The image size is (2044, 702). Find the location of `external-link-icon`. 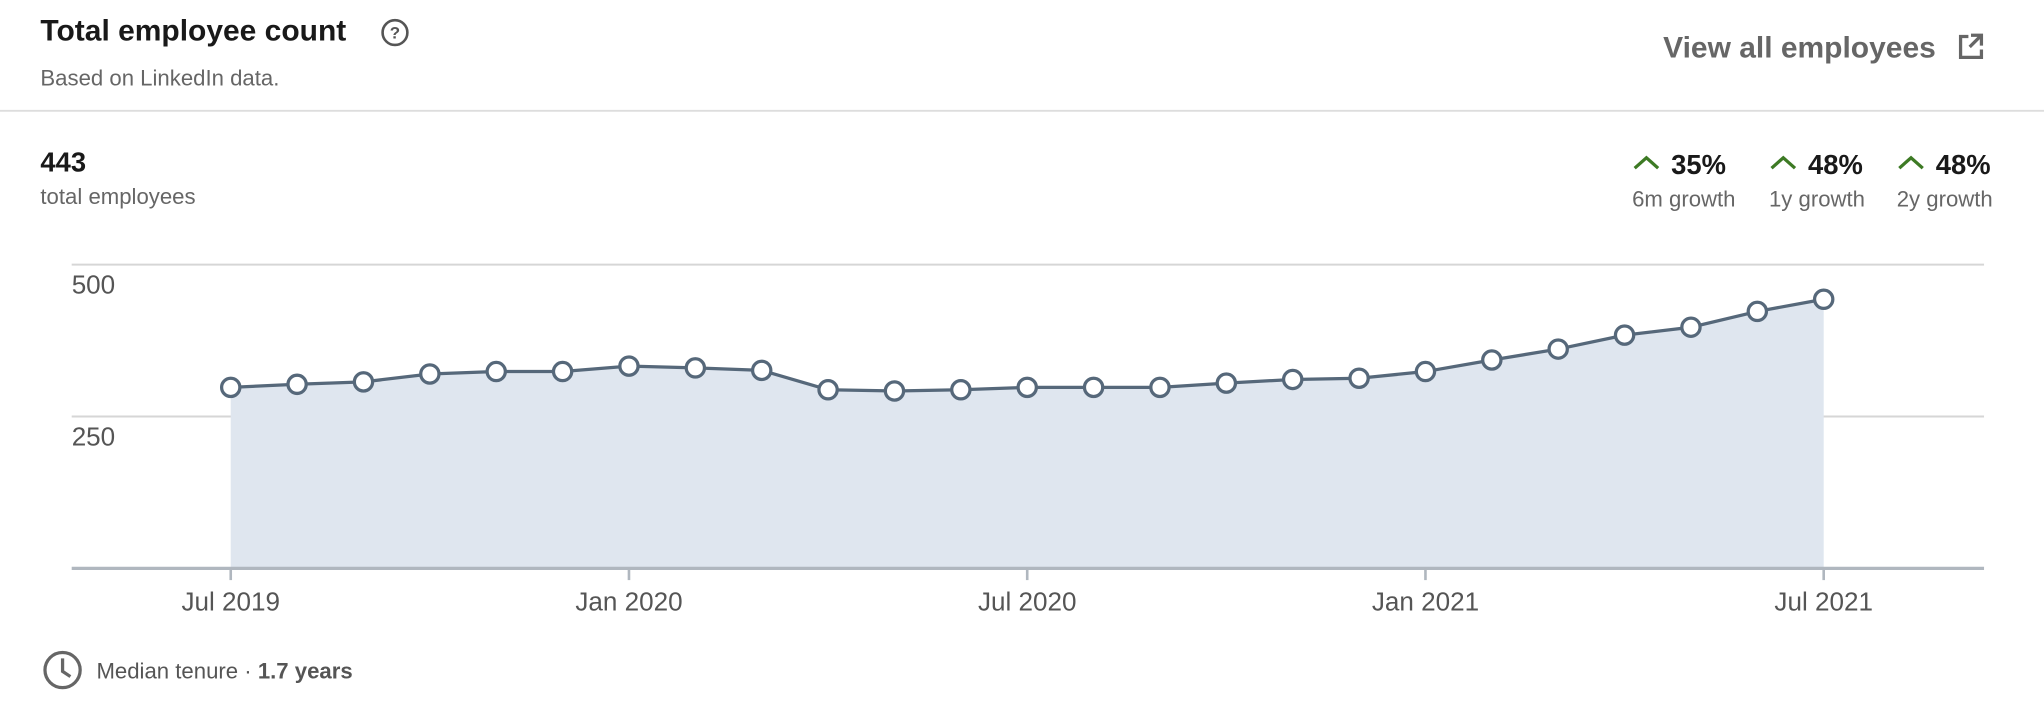

external-link-icon is located at coordinates (1971, 46).